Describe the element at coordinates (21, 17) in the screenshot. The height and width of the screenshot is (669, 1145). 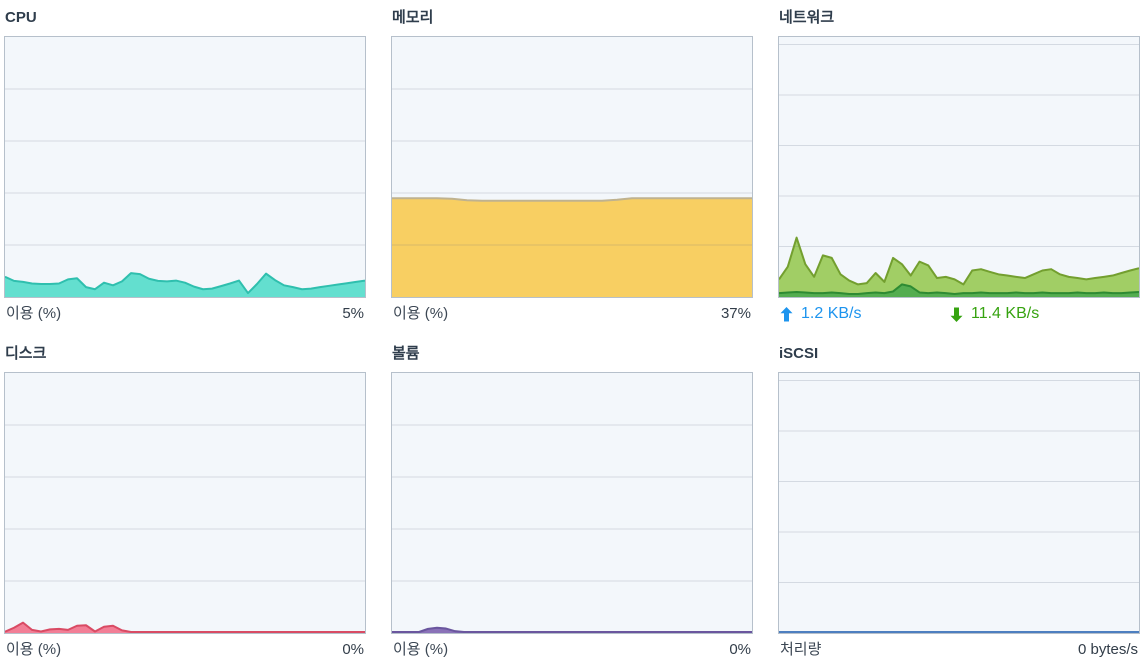
I see `cpu-panel-title: CPU` at that location.